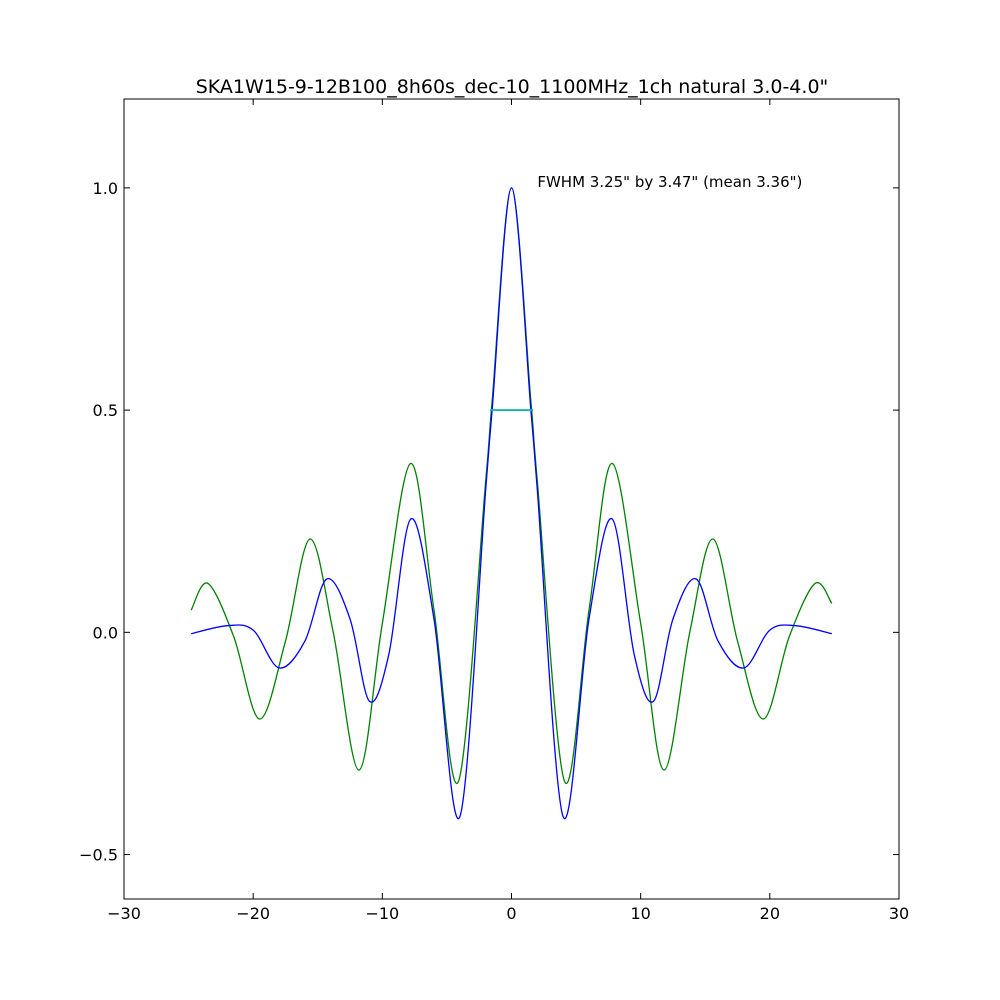 The width and height of the screenshot is (1000, 1000). What do you see at coordinates (105, 632) in the screenshot?
I see `y-tick-label: 0.0` at bounding box center [105, 632].